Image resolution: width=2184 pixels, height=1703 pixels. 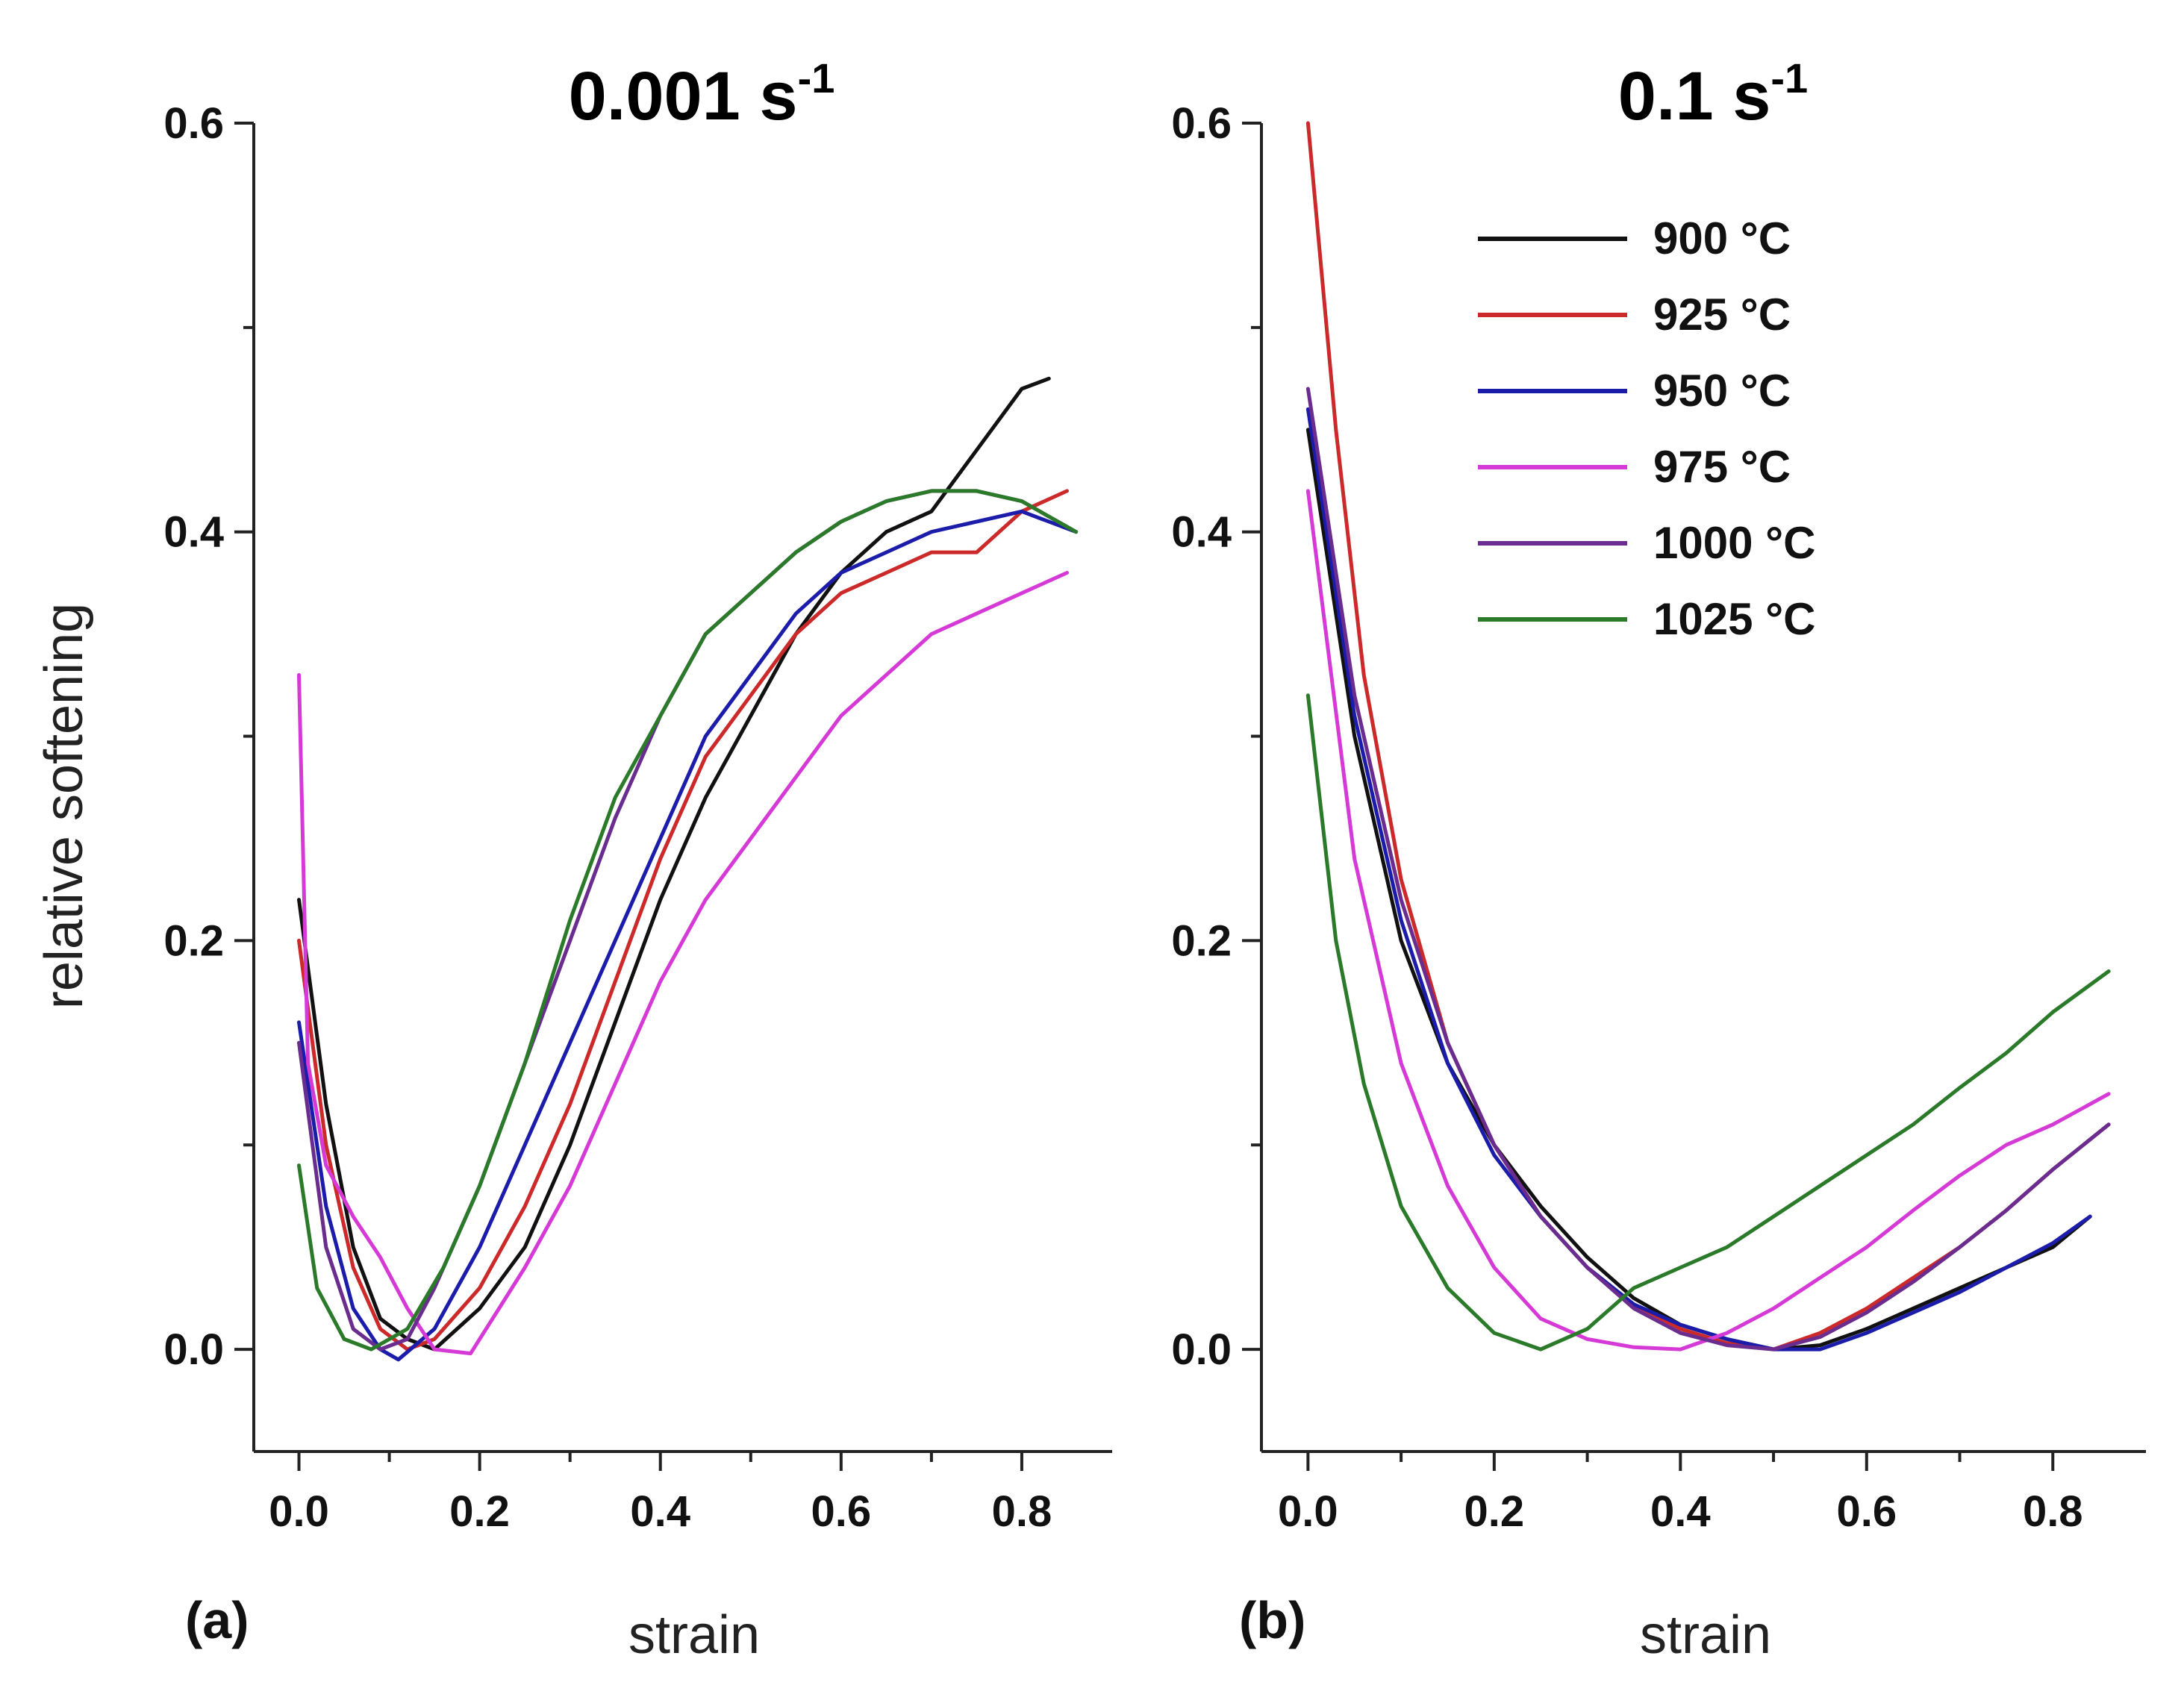 I want to click on panel-b-y-tick-label: 0.0, so click(x=1201, y=1349).